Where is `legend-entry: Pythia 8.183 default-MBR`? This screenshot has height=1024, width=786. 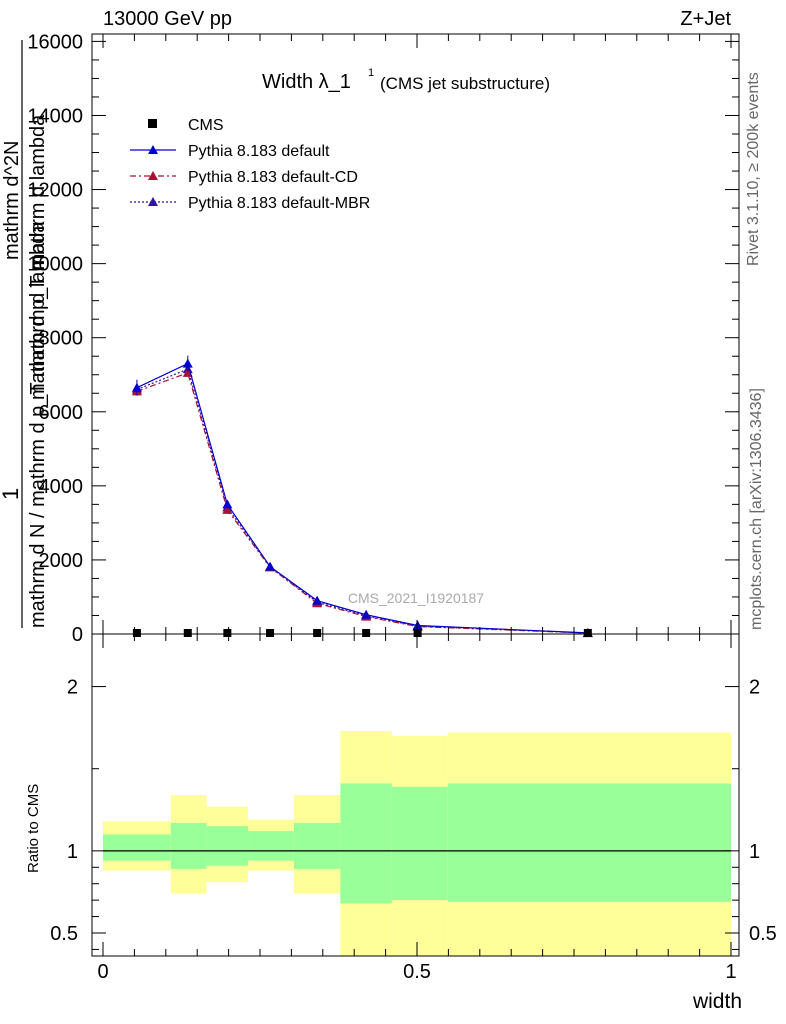 legend-entry: Pythia 8.183 default-MBR is located at coordinates (250, 203).